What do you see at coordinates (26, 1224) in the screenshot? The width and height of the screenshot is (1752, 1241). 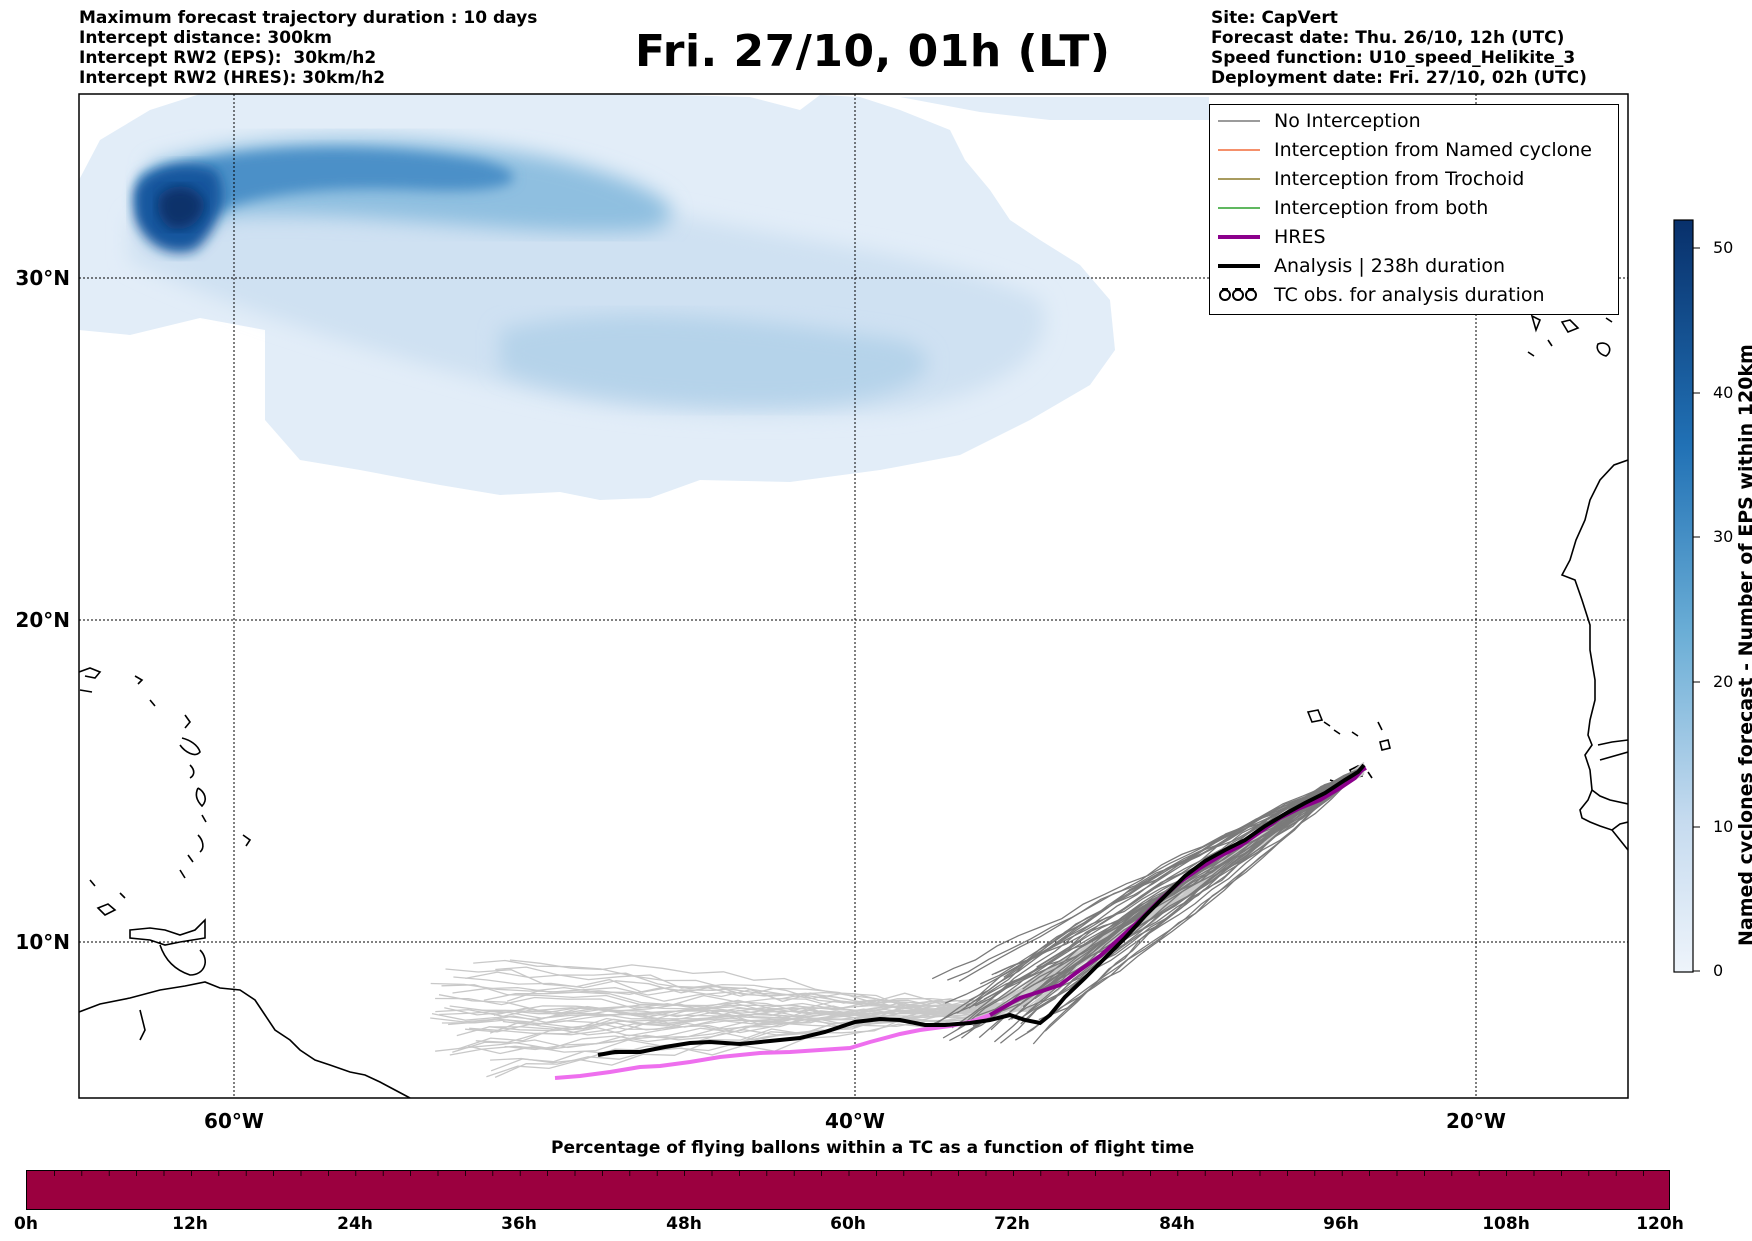 I see `time-tick-0h: 0h` at bounding box center [26, 1224].